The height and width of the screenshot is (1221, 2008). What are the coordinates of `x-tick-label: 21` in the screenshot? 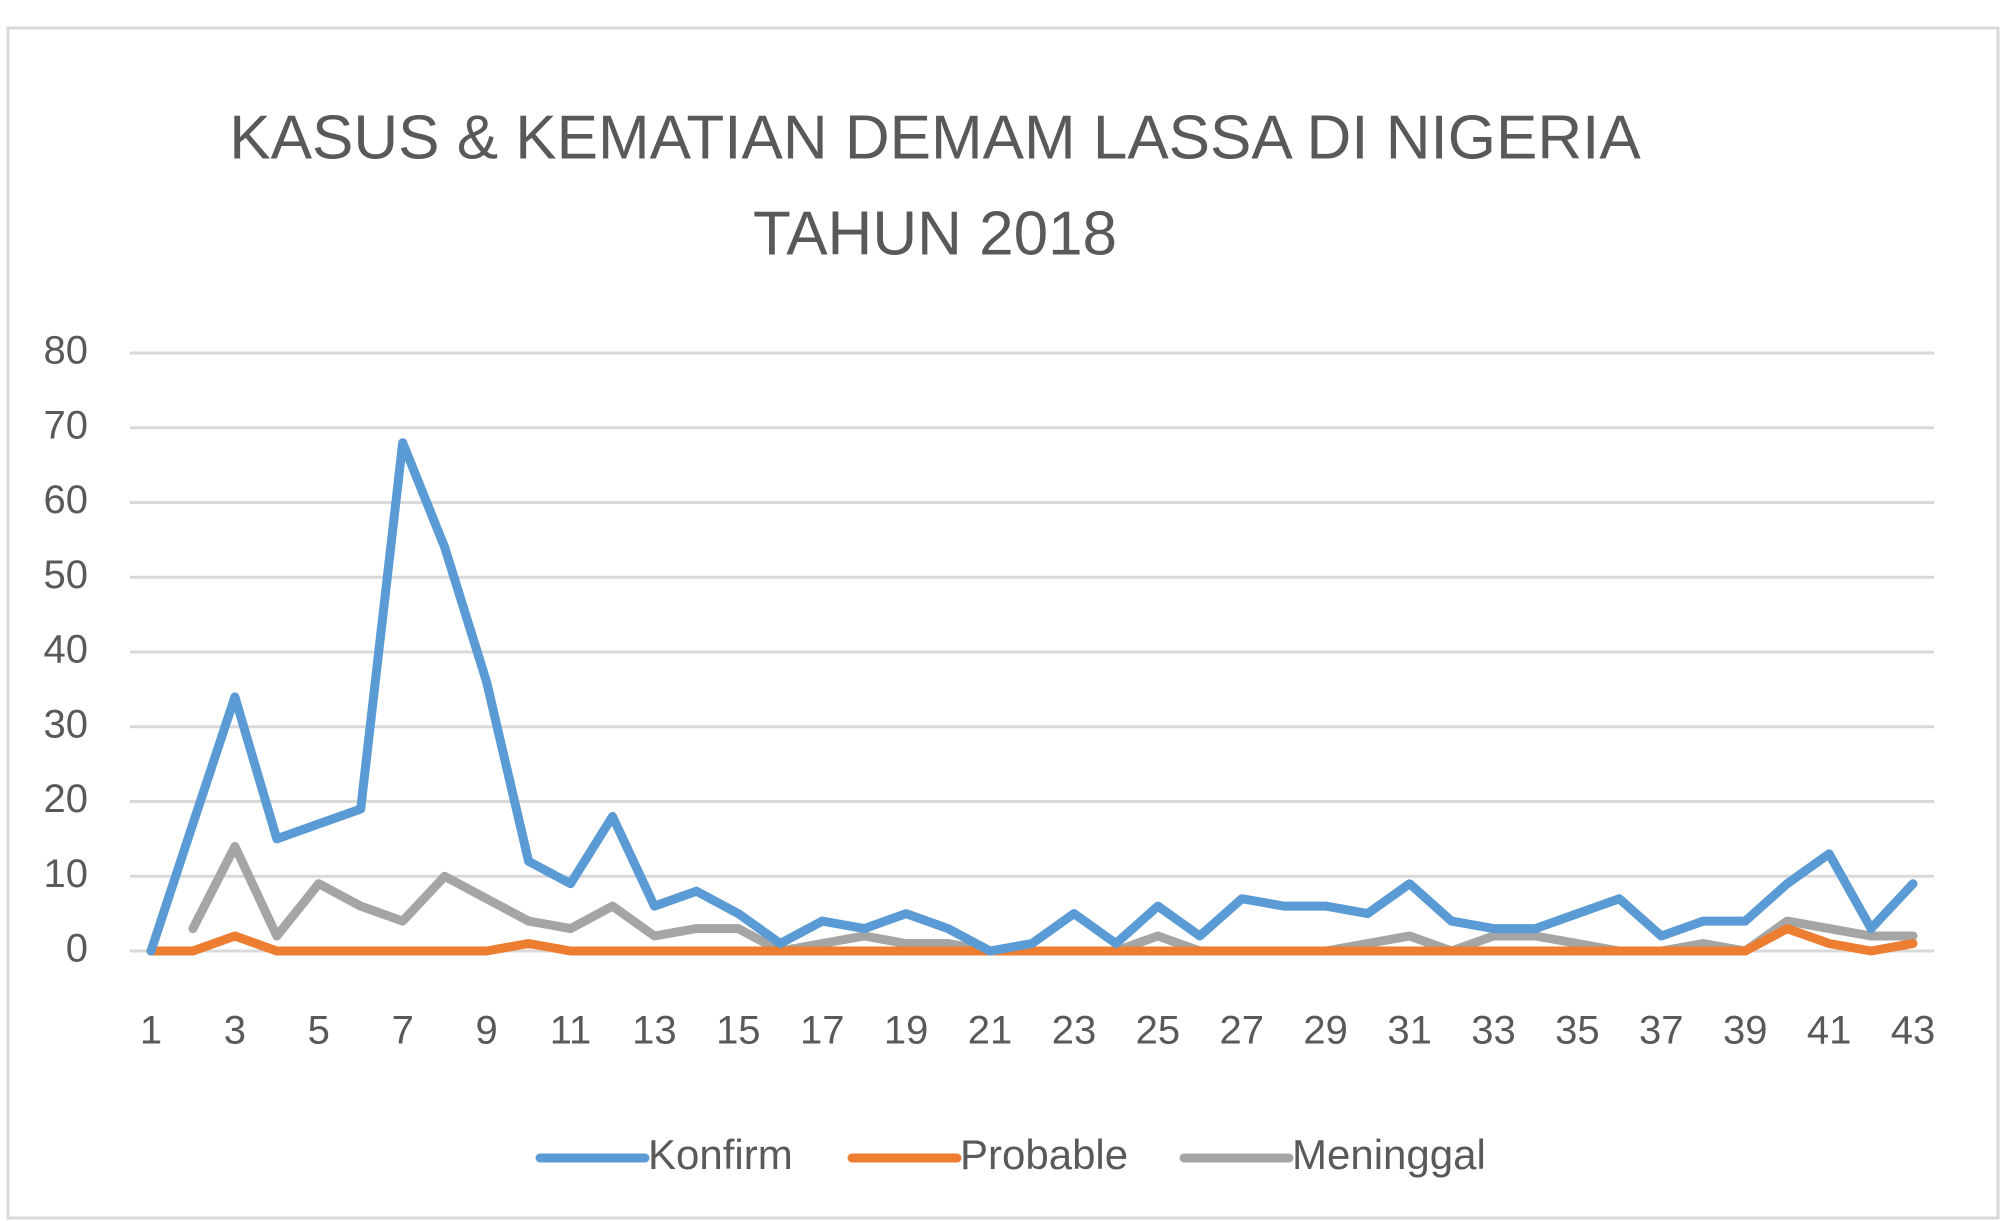 It's located at (990, 1031).